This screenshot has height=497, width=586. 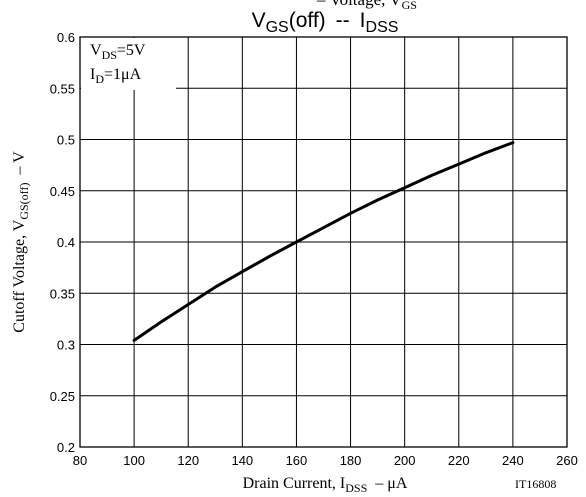 I want to click on x-tick-label: 100, so click(x=134, y=460).